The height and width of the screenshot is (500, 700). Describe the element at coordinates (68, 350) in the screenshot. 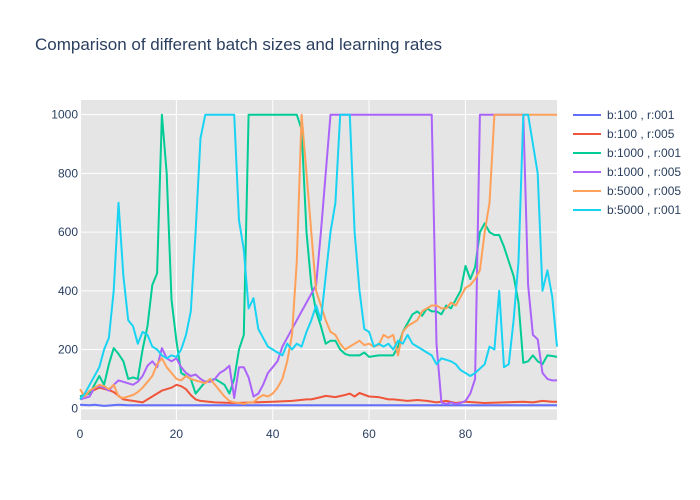

I see `y-tick-label: 200` at that location.